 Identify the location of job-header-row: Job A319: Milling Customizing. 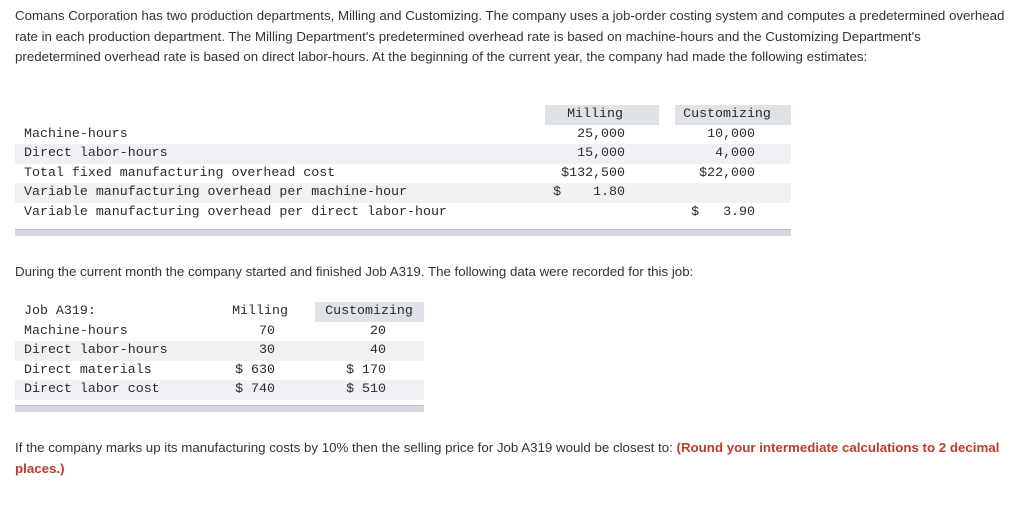
(219, 312).